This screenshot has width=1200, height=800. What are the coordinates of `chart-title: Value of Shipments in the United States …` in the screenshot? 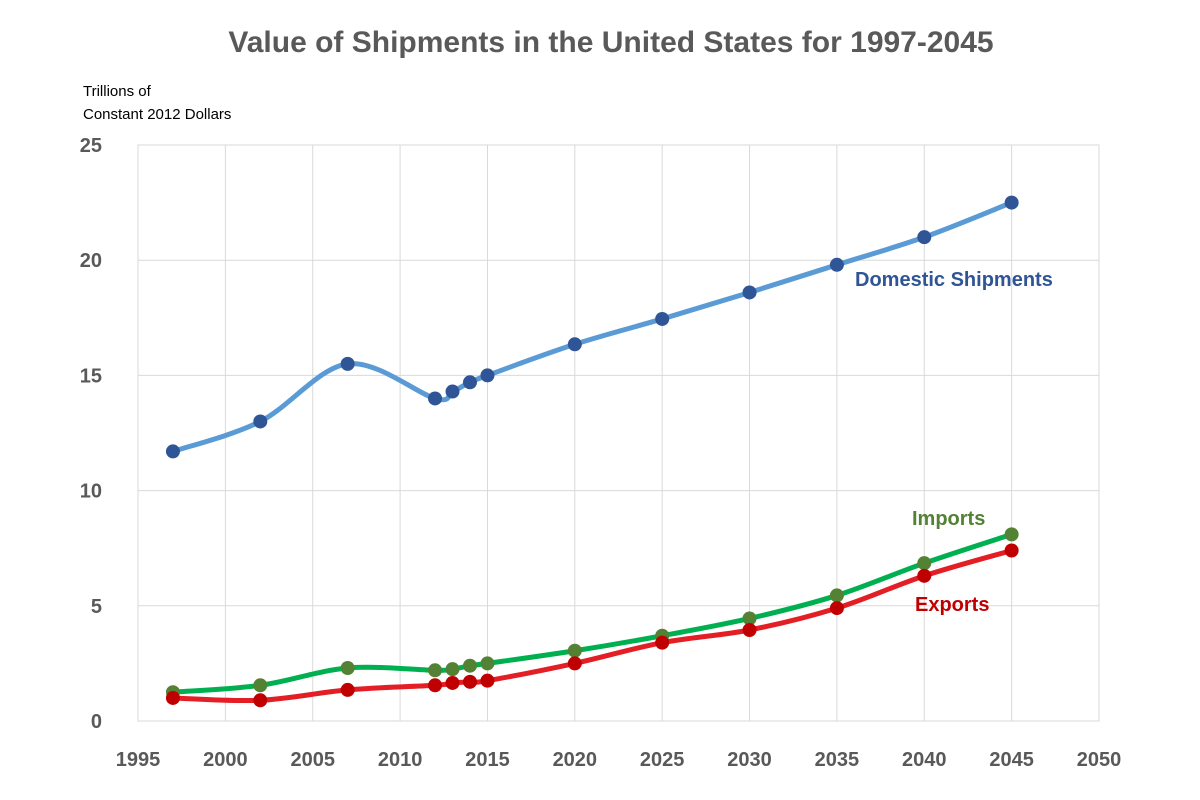 It's located at (610, 42).